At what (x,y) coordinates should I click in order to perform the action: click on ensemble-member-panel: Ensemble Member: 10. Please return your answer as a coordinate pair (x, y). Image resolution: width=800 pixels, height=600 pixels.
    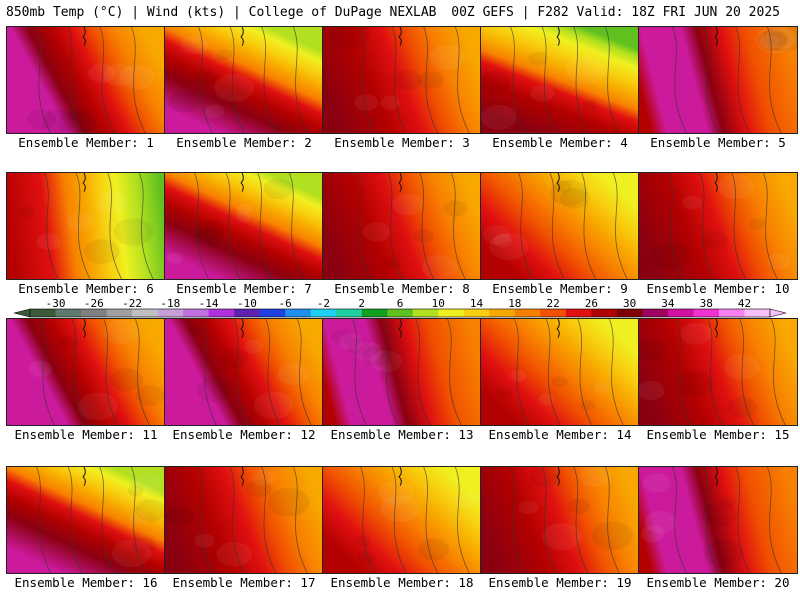
    Looking at the image, I should click on (718, 234).